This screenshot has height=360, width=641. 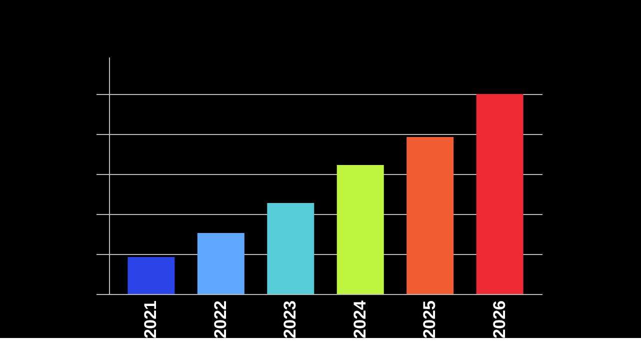 I want to click on x-tick-label: 2024, so click(x=360, y=319).